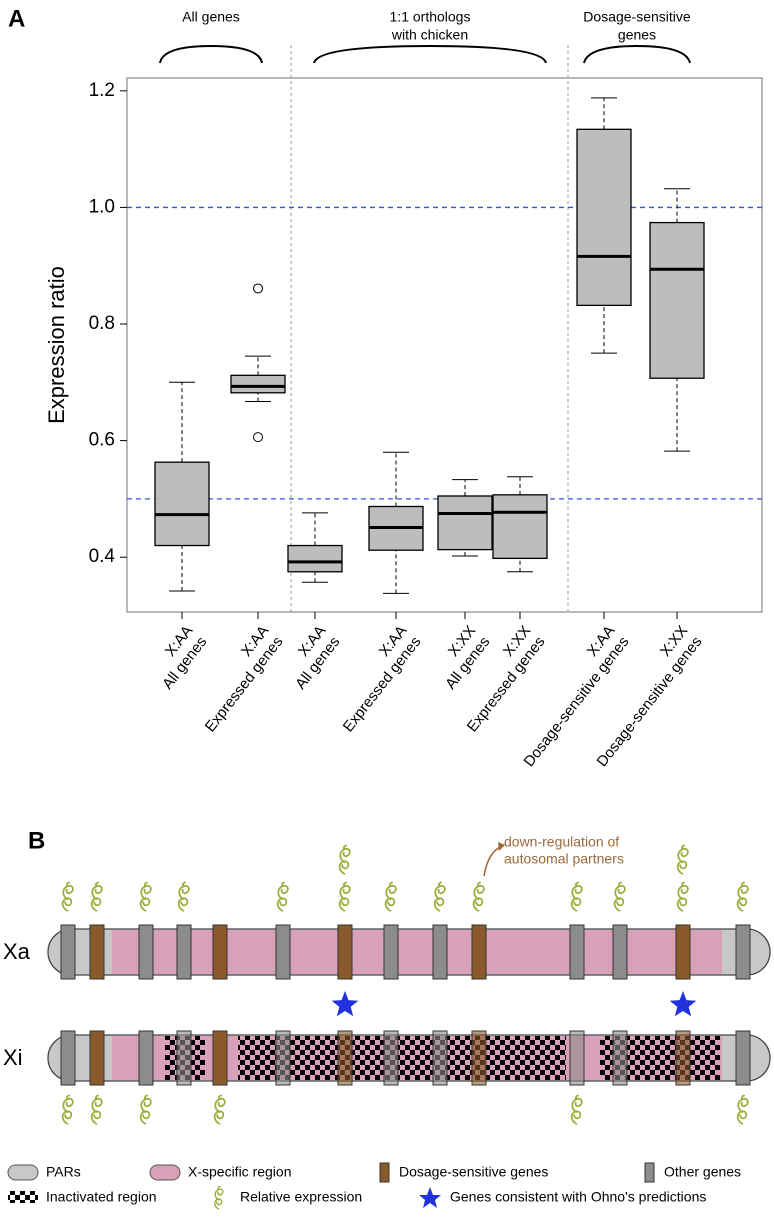 The height and width of the screenshot is (1221, 774). Describe the element at coordinates (102, 206) in the screenshot. I see `y-tick-label: 1.0` at that location.